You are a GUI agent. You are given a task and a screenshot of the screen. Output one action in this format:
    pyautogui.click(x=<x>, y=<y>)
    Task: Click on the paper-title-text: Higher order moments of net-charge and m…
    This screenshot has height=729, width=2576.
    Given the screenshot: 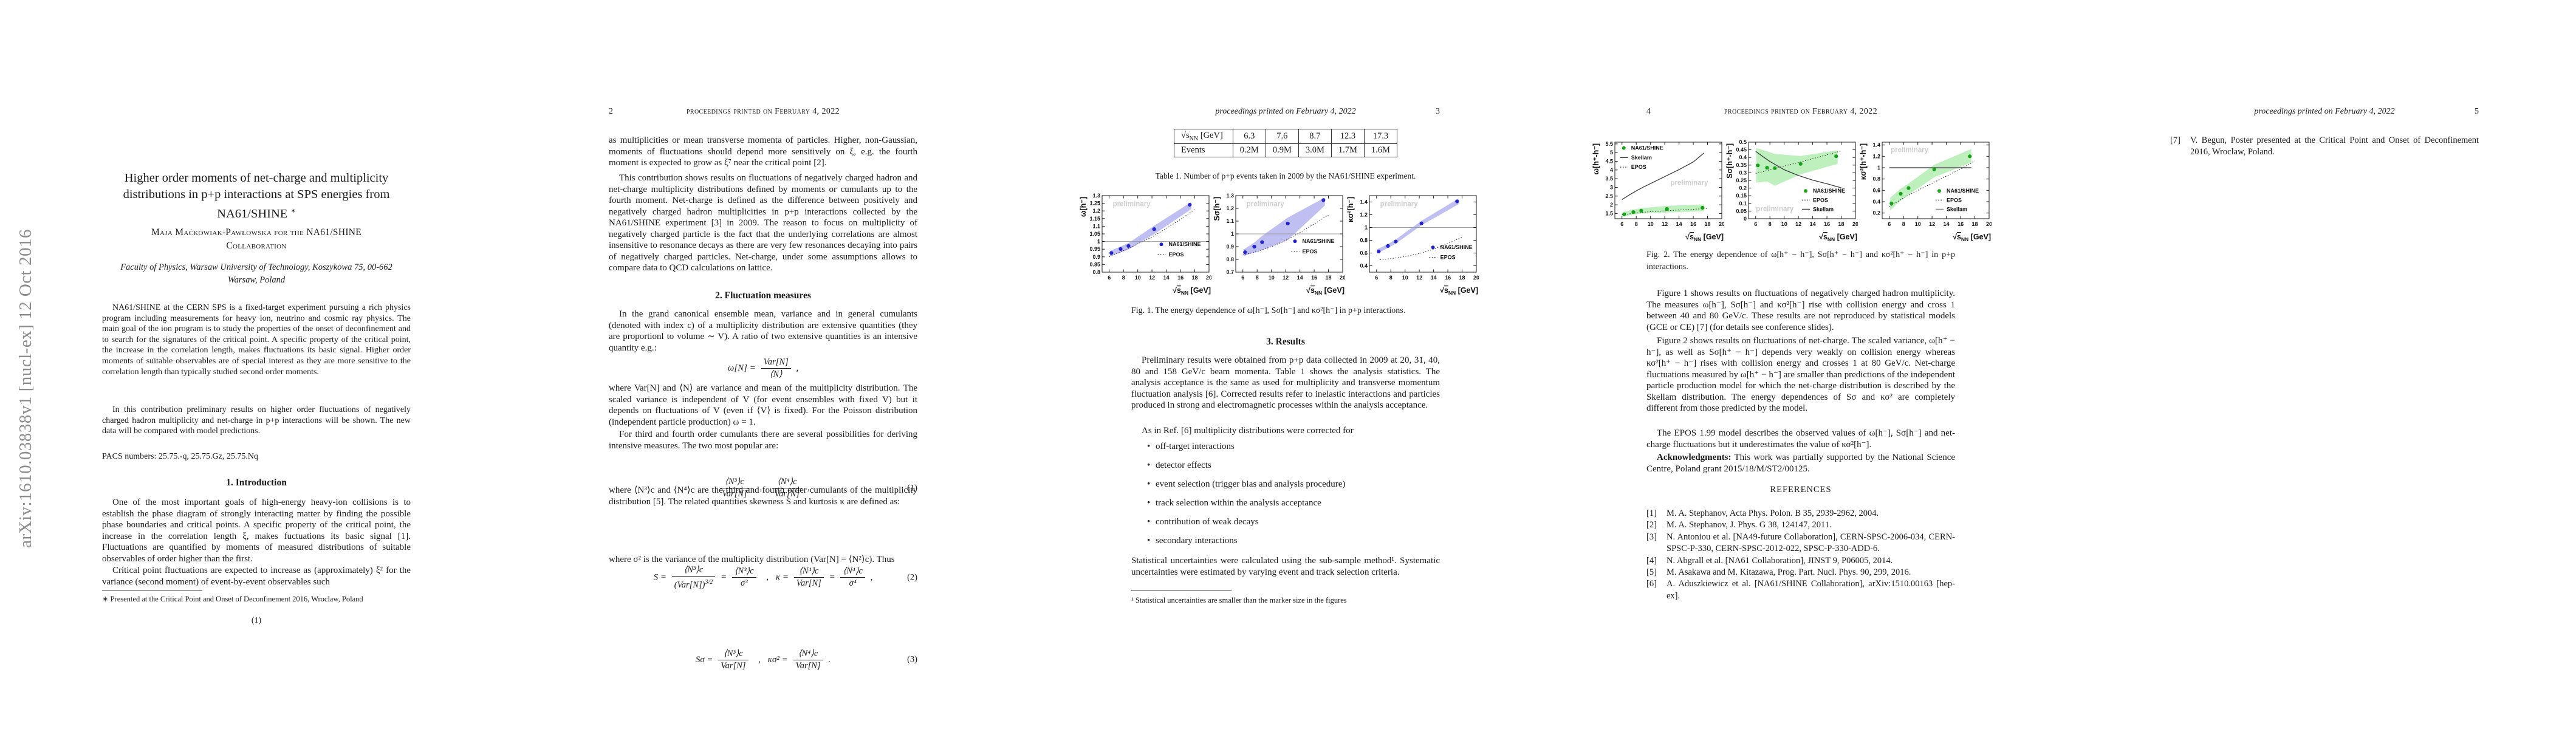 What is the action you would take?
    pyautogui.click(x=256, y=196)
    